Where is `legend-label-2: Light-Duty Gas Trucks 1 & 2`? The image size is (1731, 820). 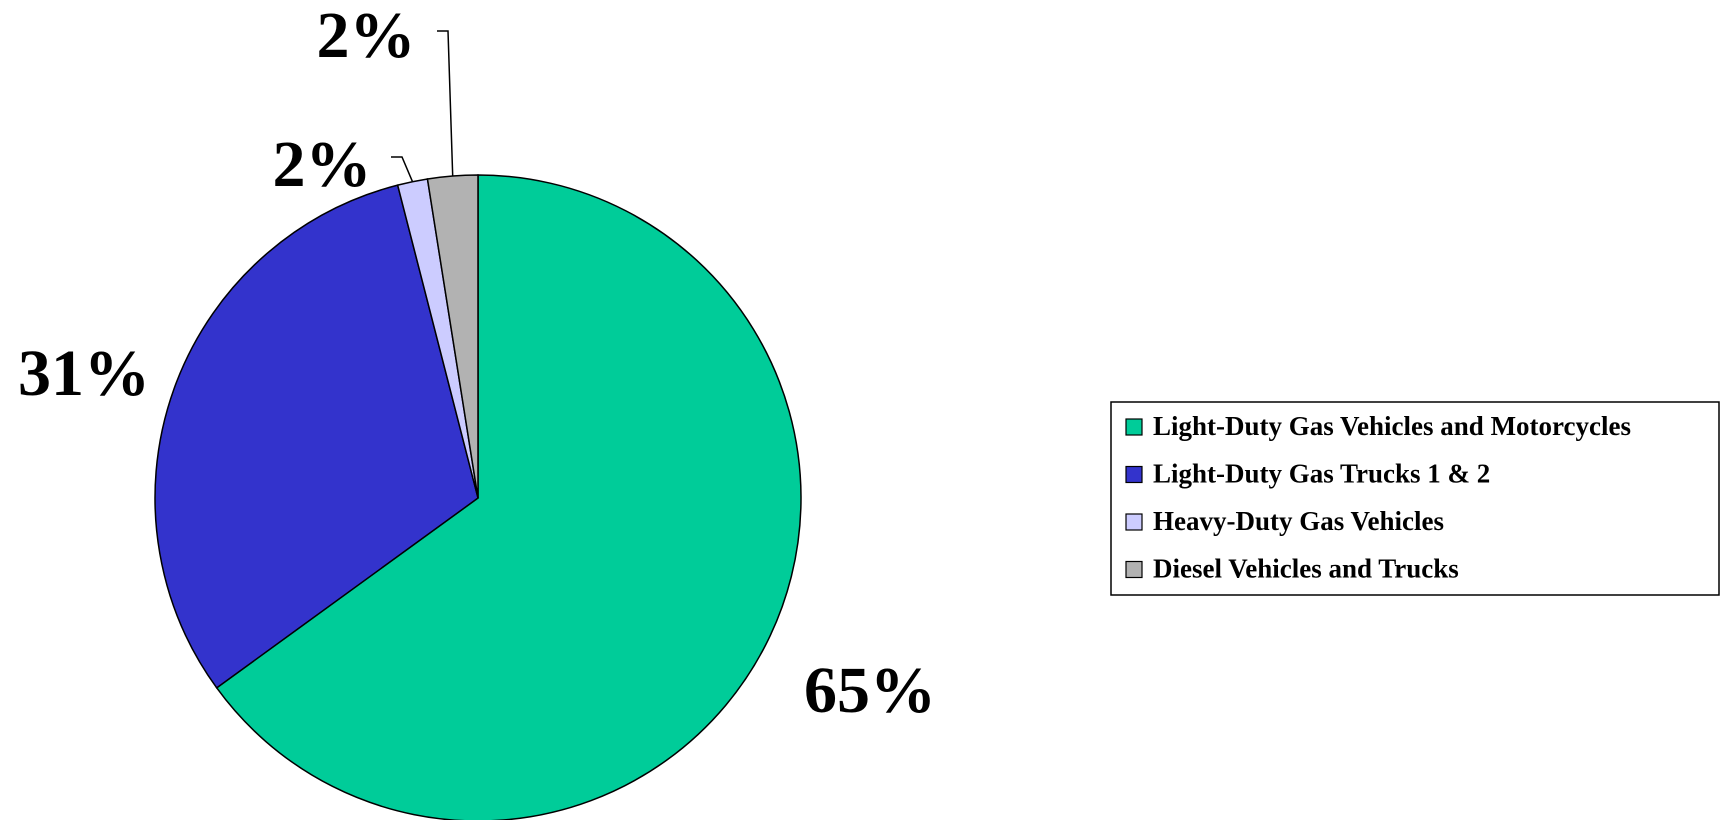 legend-label-2: Light-Duty Gas Trucks 1 & 2 is located at coordinates (1321, 474).